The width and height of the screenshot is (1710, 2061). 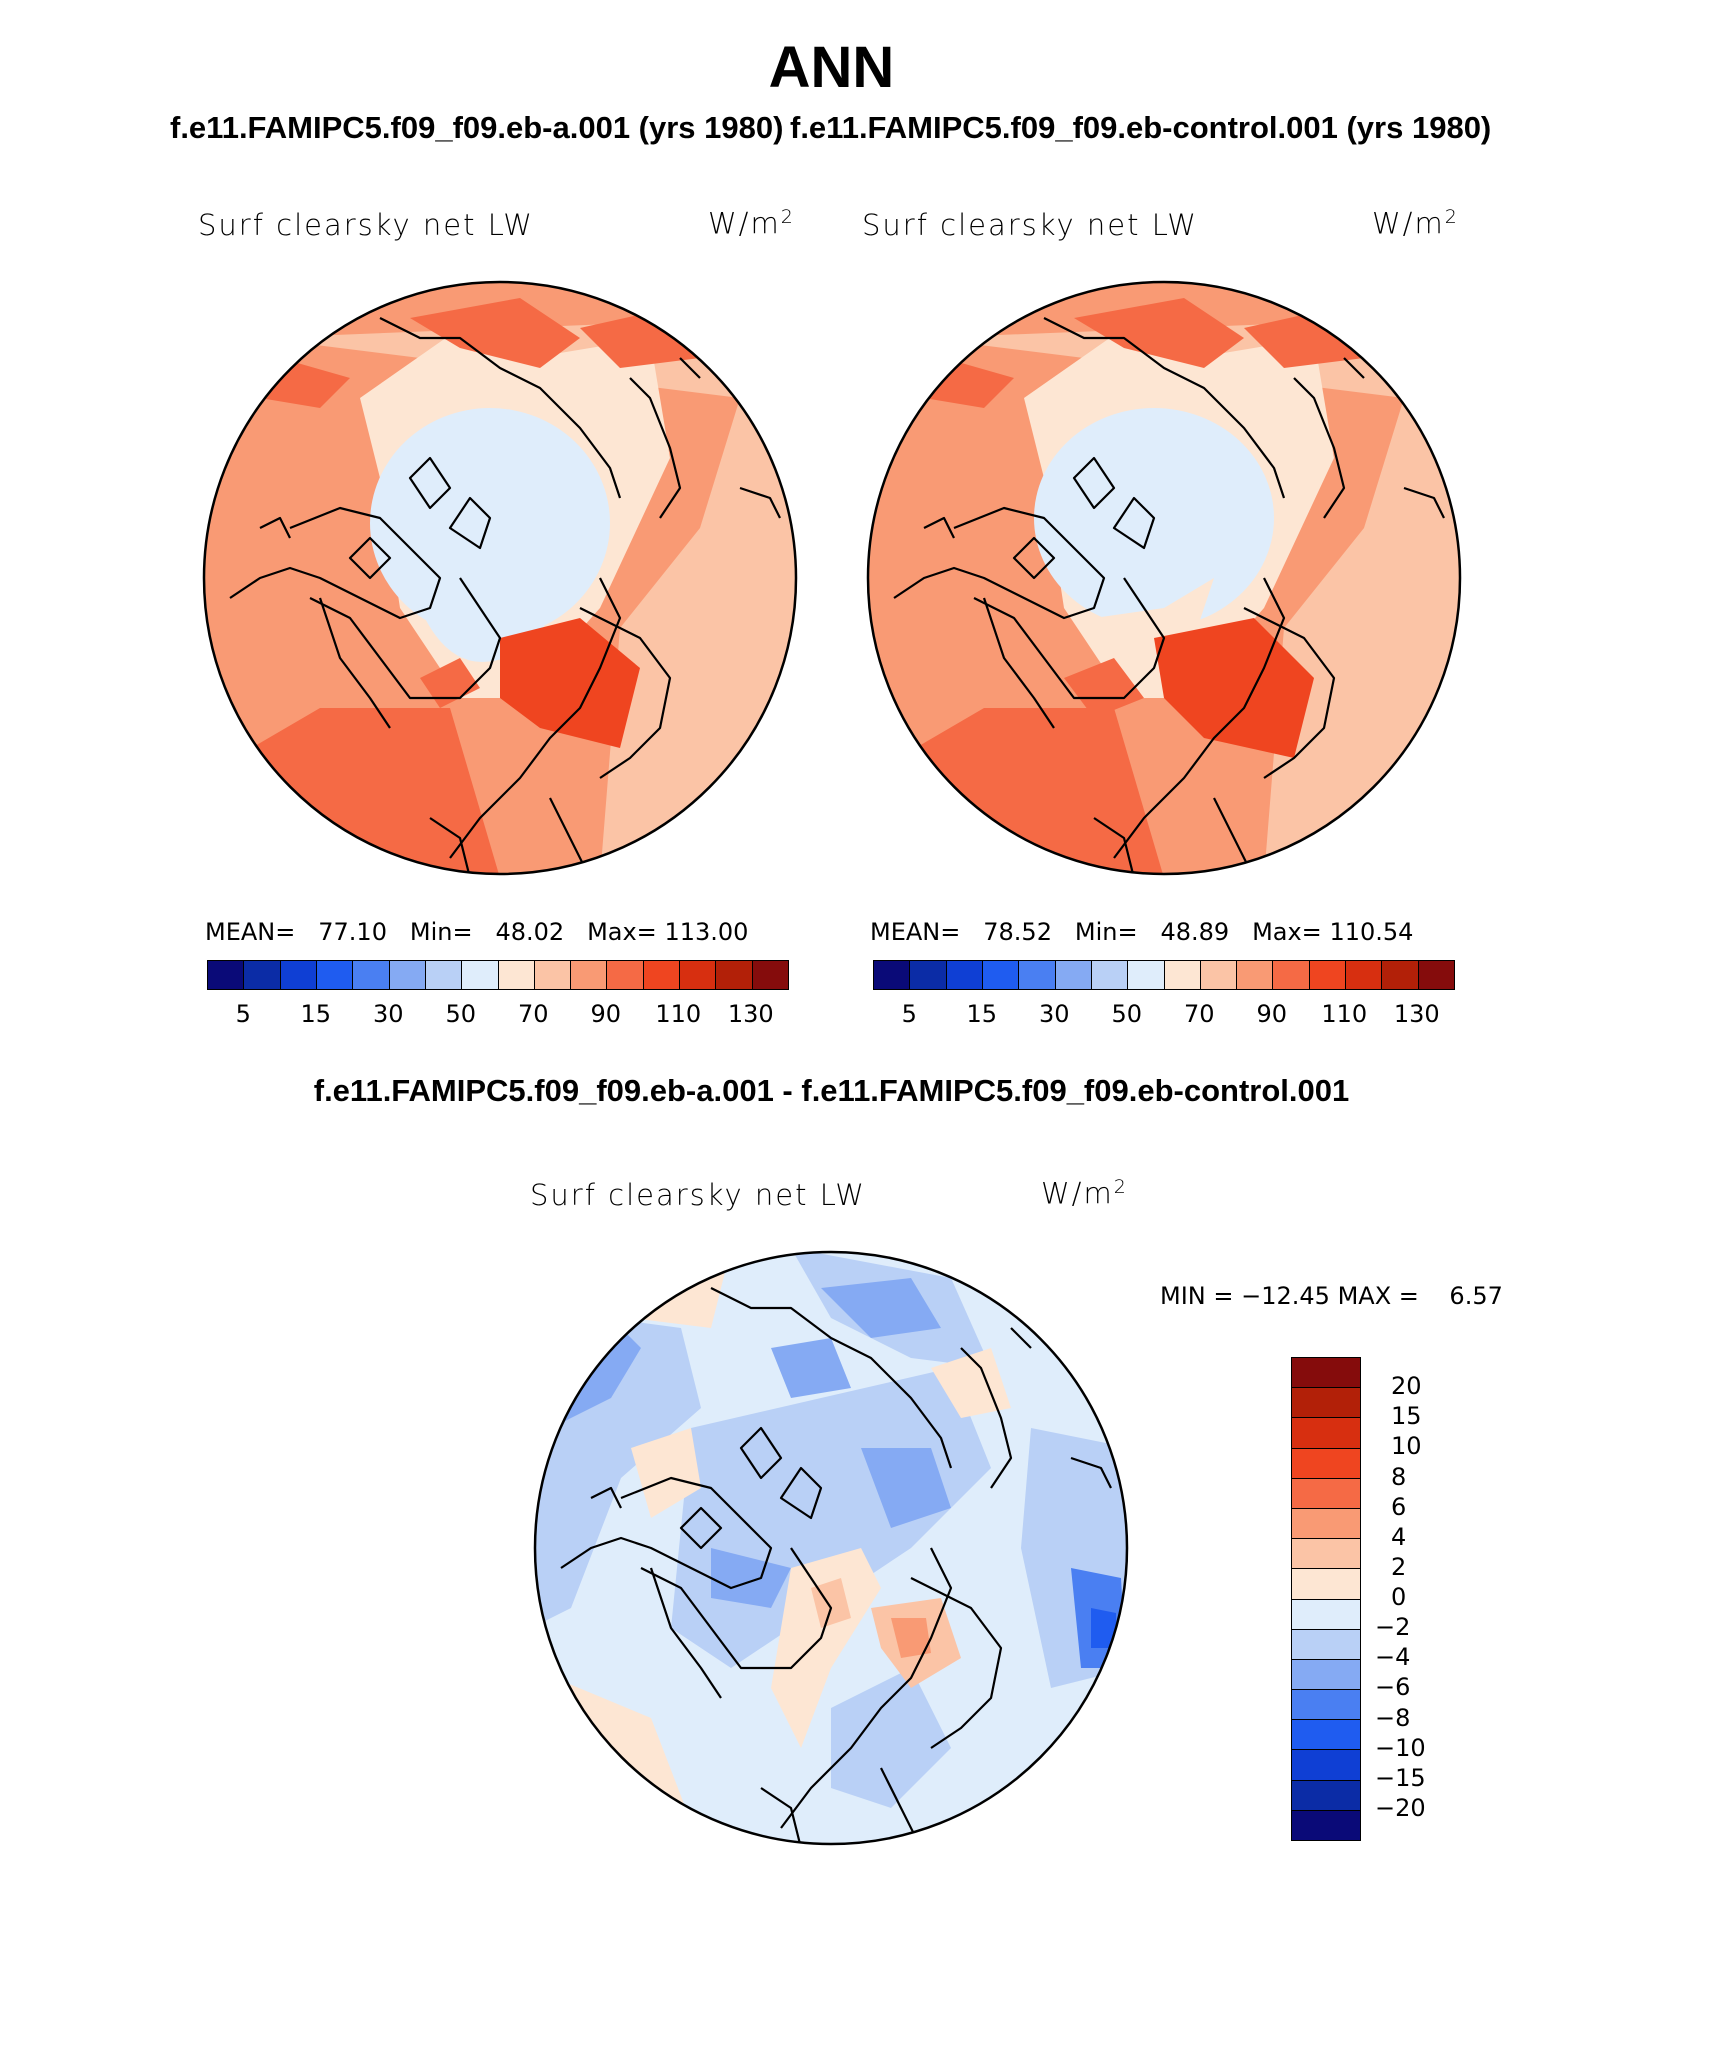 I want to click on case1-colorbar, so click(x=498, y=975).